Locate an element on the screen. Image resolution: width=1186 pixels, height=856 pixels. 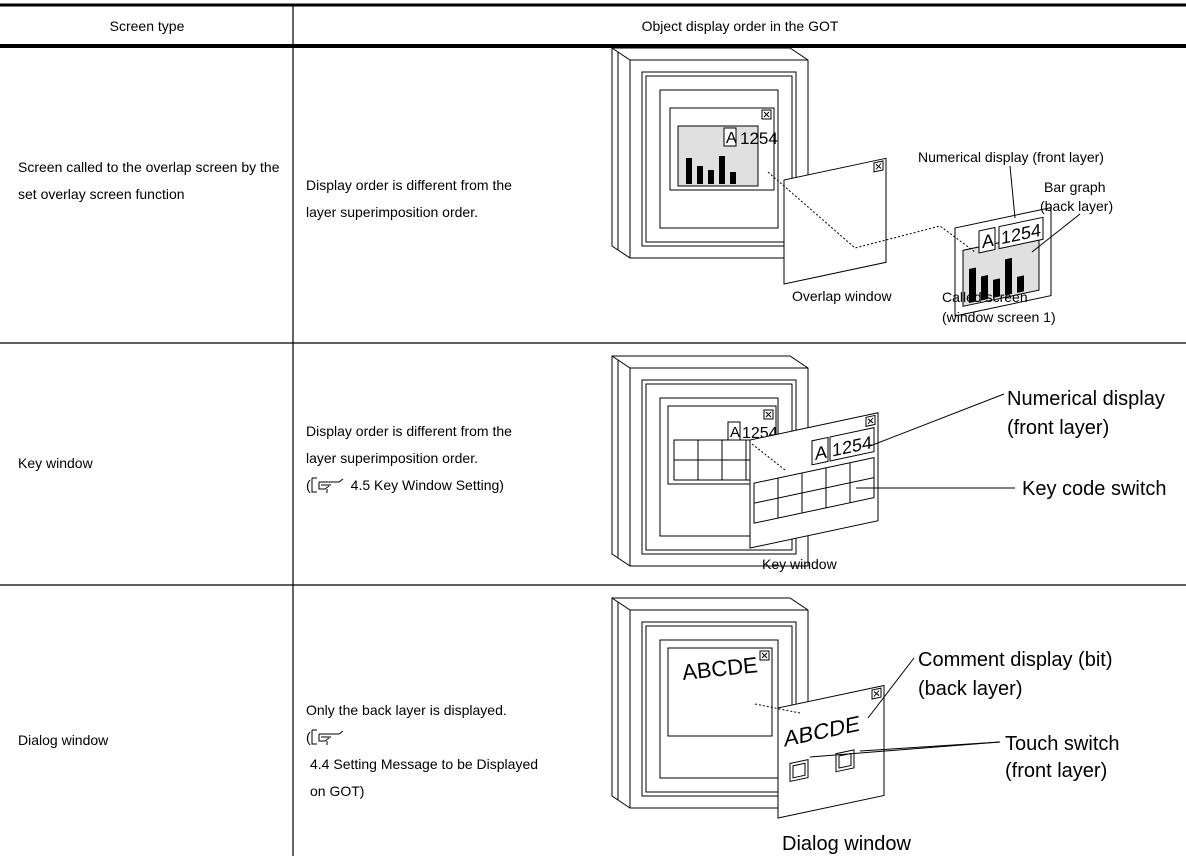
bars is located at coordinates (711, 170).